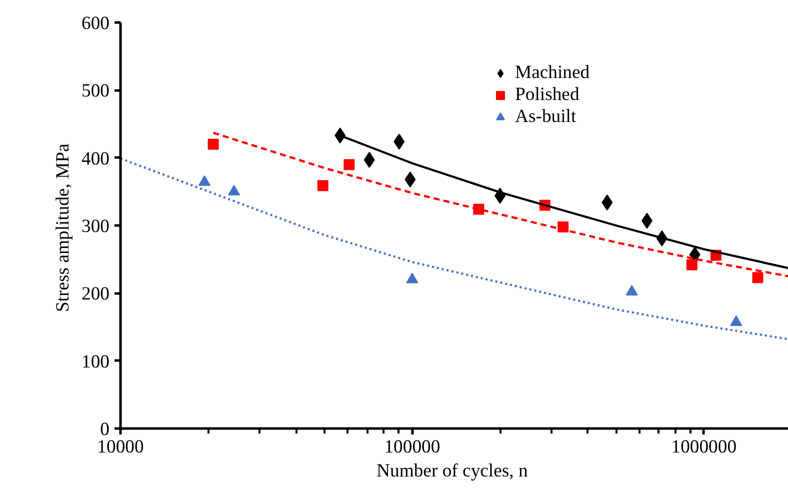 Image resolution: width=788 pixels, height=504 pixels. Describe the element at coordinates (96, 361) in the screenshot. I see `y-tick-label: 100` at that location.